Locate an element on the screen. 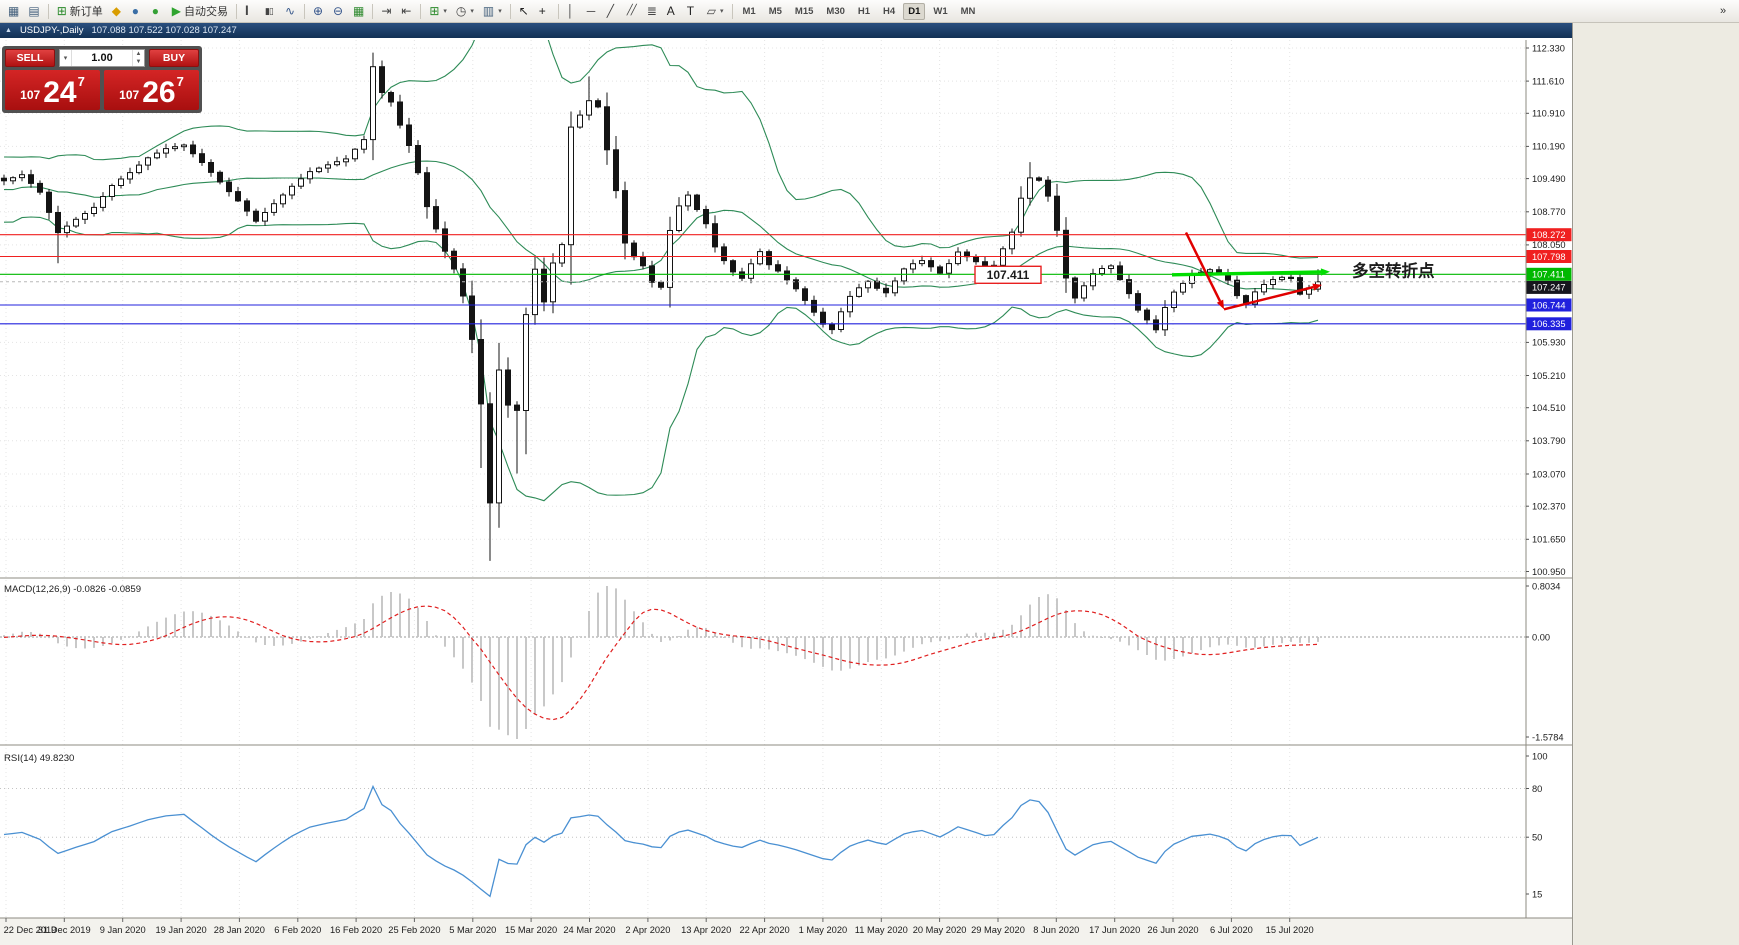 The height and width of the screenshot is (945, 1739). annotations: 107.411 多空转折点 is located at coordinates (1204, 271).